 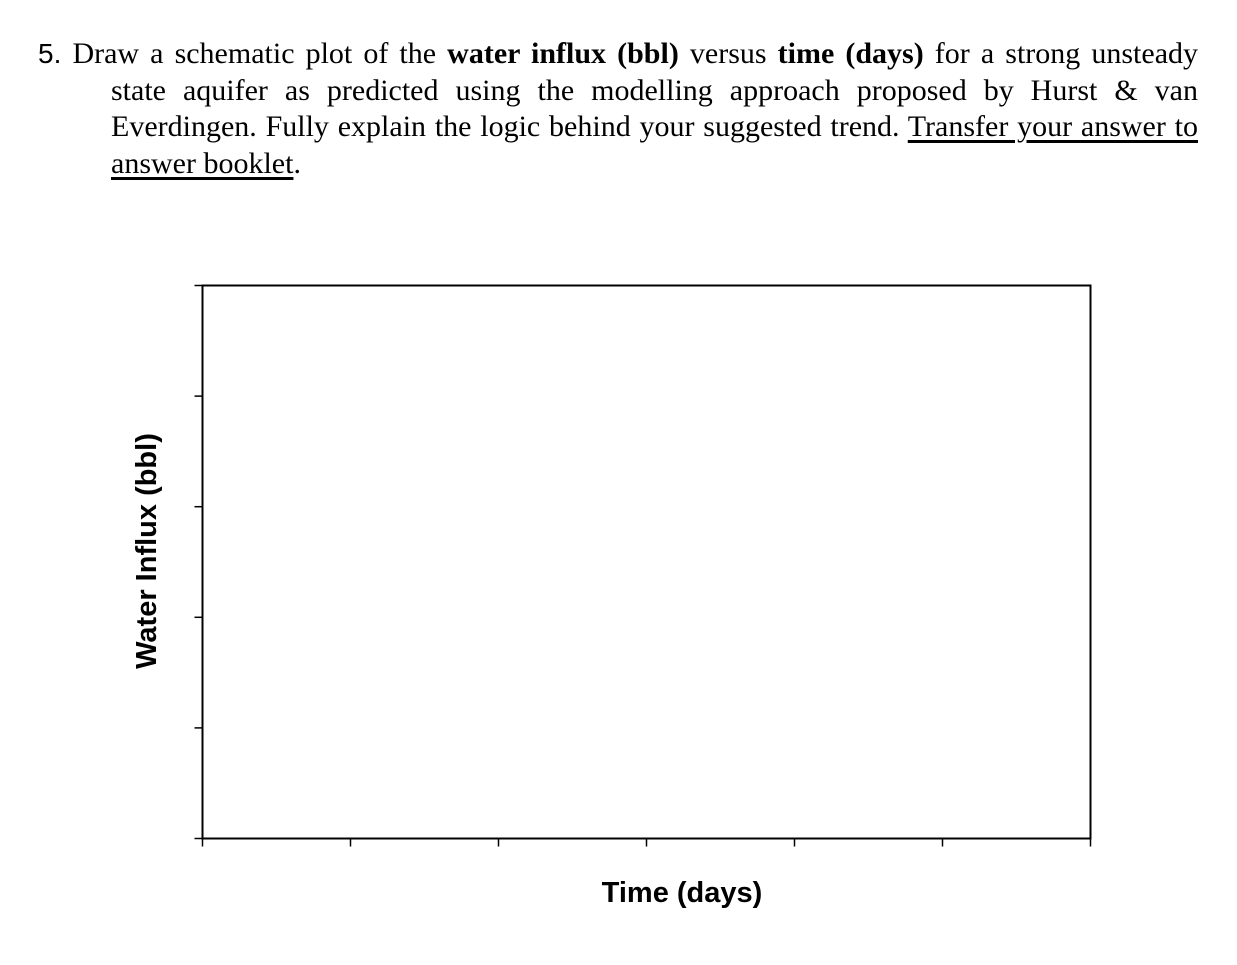 I want to click on x-axis-ticks, so click(x=646, y=842).